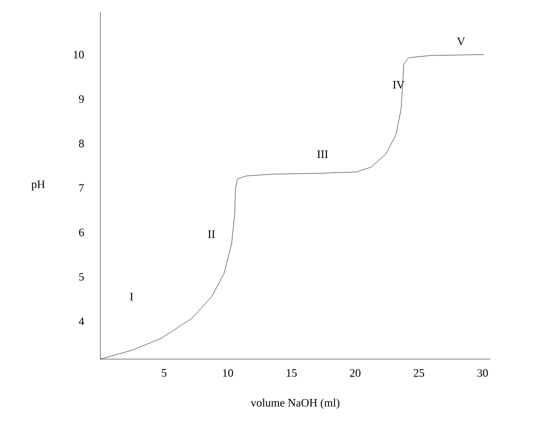  What do you see at coordinates (291, 373) in the screenshot?
I see `x-tick-label: 15` at bounding box center [291, 373].